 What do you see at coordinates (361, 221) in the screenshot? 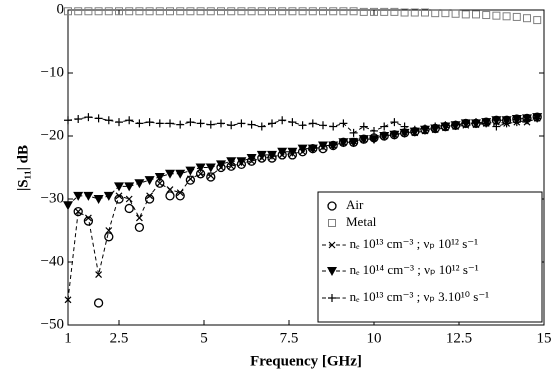
I see `legend-label: Metal` at bounding box center [361, 221].